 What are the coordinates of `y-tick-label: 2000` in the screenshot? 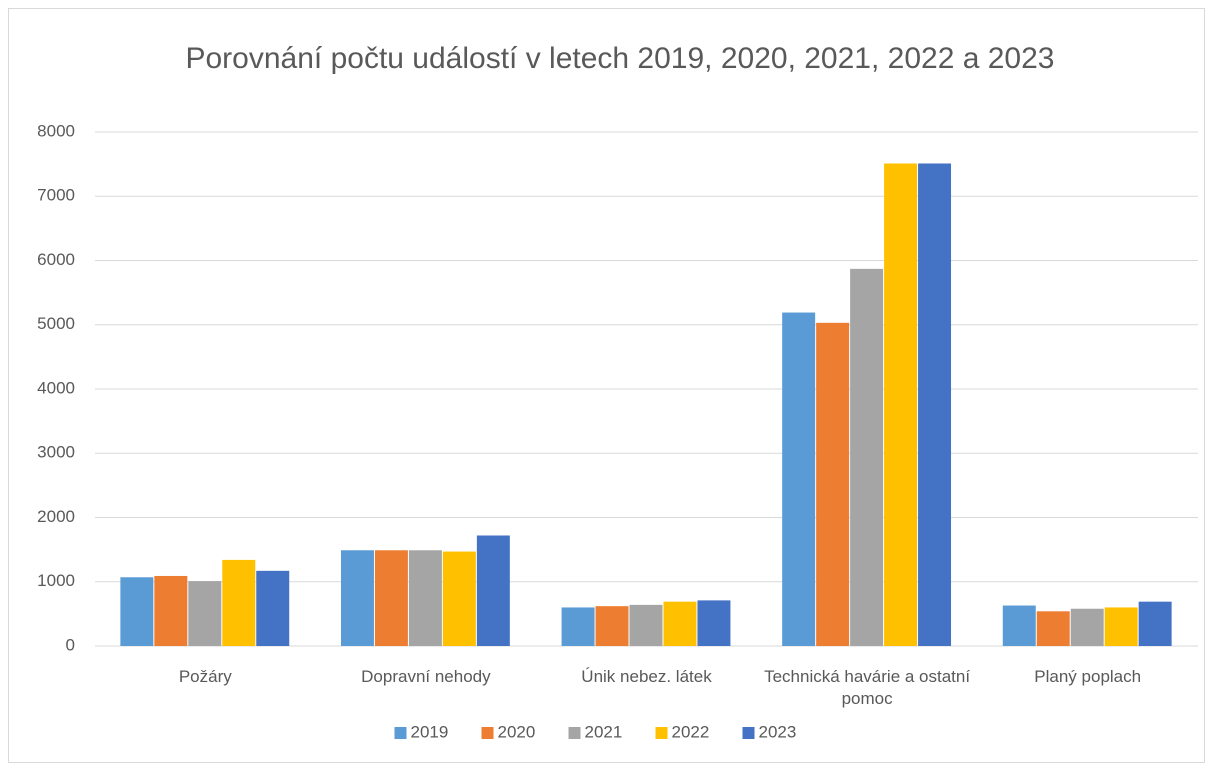 It's located at (56, 516).